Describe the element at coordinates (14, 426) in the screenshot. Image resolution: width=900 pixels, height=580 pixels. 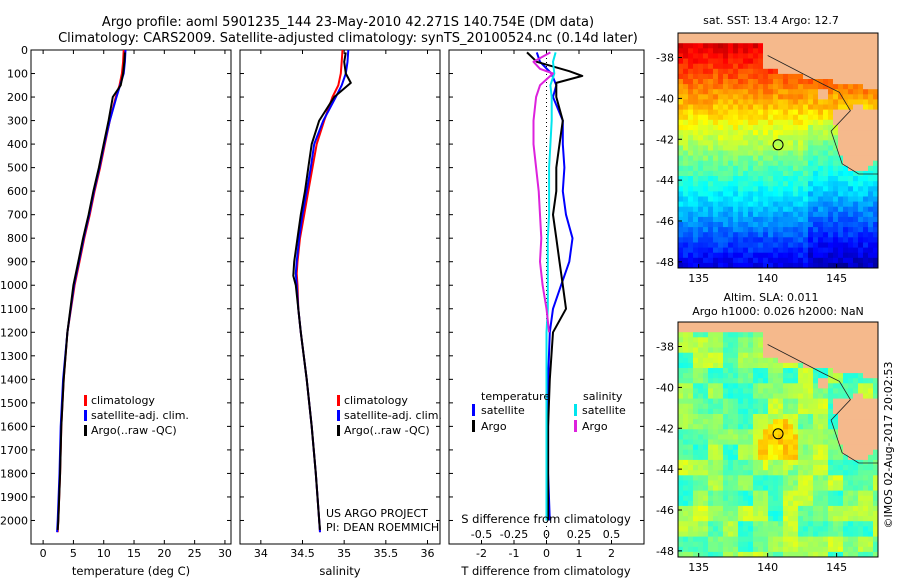
I see `y-tick-label: 1600` at that location.